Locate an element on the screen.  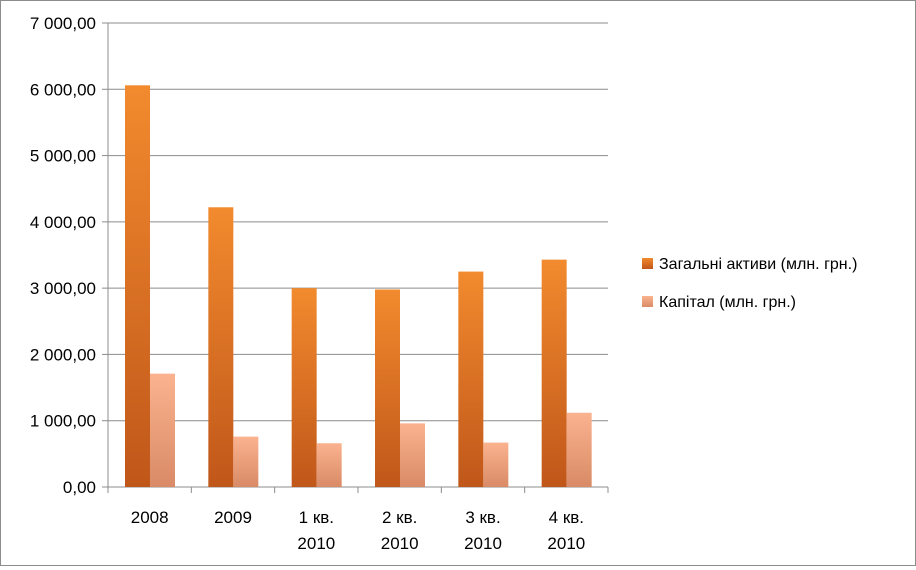
y-tick-label: 1 000,00 is located at coordinates (63, 421).